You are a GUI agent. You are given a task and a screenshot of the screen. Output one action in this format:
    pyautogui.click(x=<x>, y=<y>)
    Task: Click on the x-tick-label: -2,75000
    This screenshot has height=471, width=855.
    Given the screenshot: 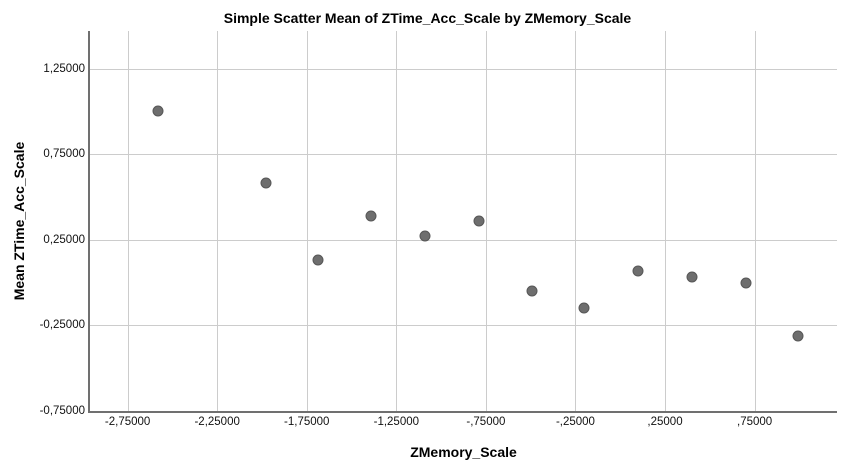 What is the action you would take?
    pyautogui.click(x=127, y=422)
    